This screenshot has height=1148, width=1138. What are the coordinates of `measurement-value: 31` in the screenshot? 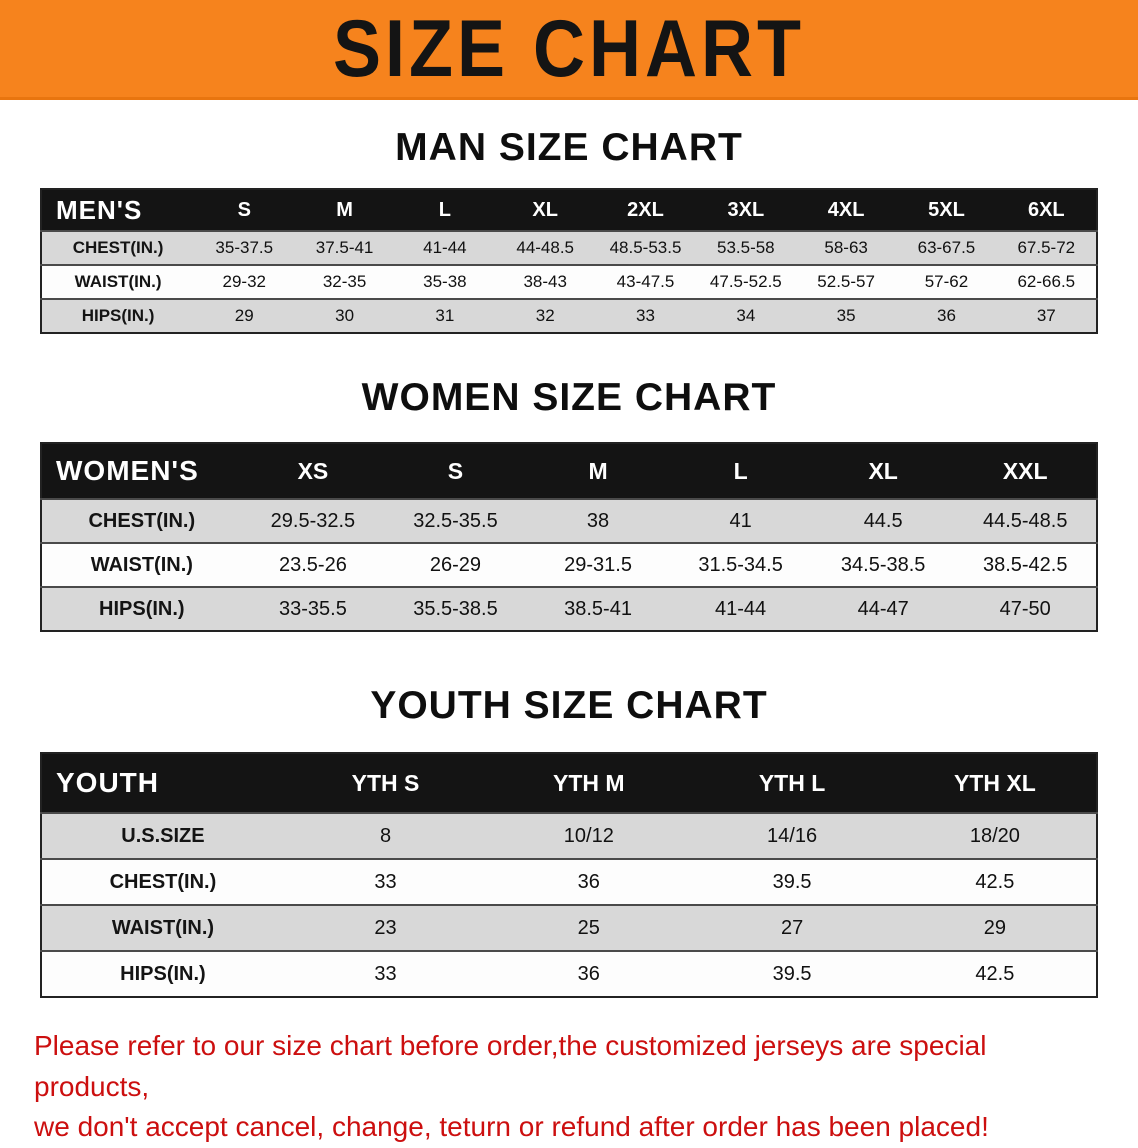 It's located at (445, 315).